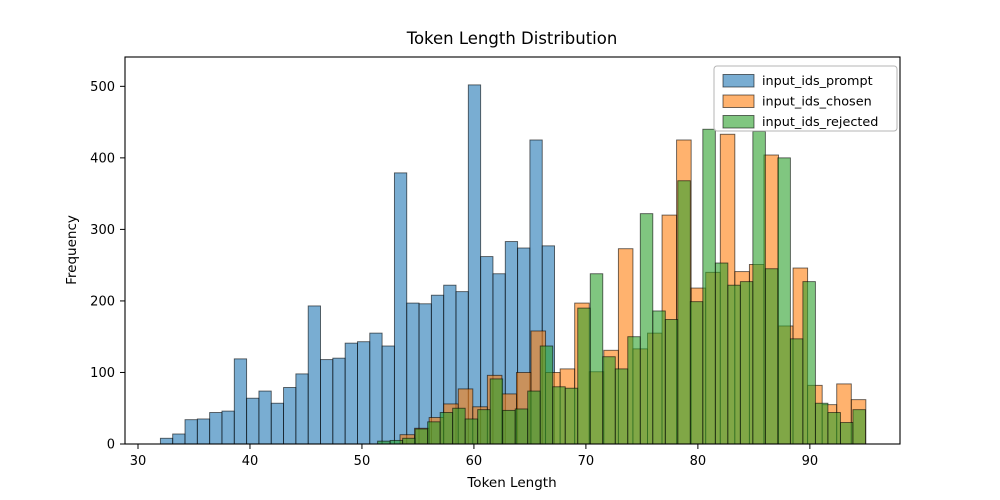  What do you see at coordinates (698, 461) in the screenshot?
I see `x-tick-label: 80` at bounding box center [698, 461].